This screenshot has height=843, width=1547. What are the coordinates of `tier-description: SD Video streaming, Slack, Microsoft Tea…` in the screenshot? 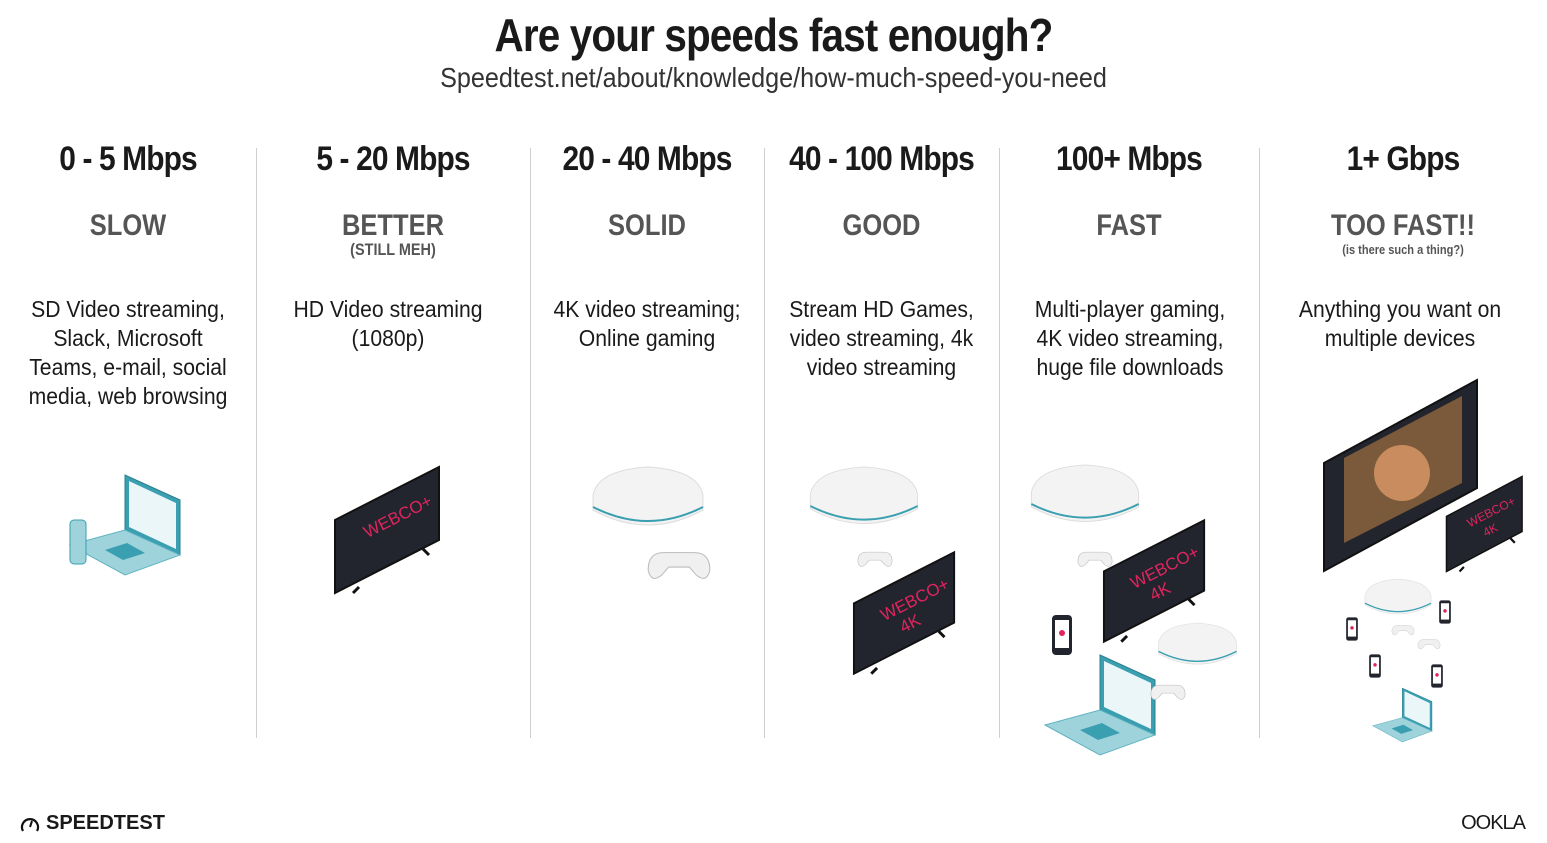 It's located at (128, 352).